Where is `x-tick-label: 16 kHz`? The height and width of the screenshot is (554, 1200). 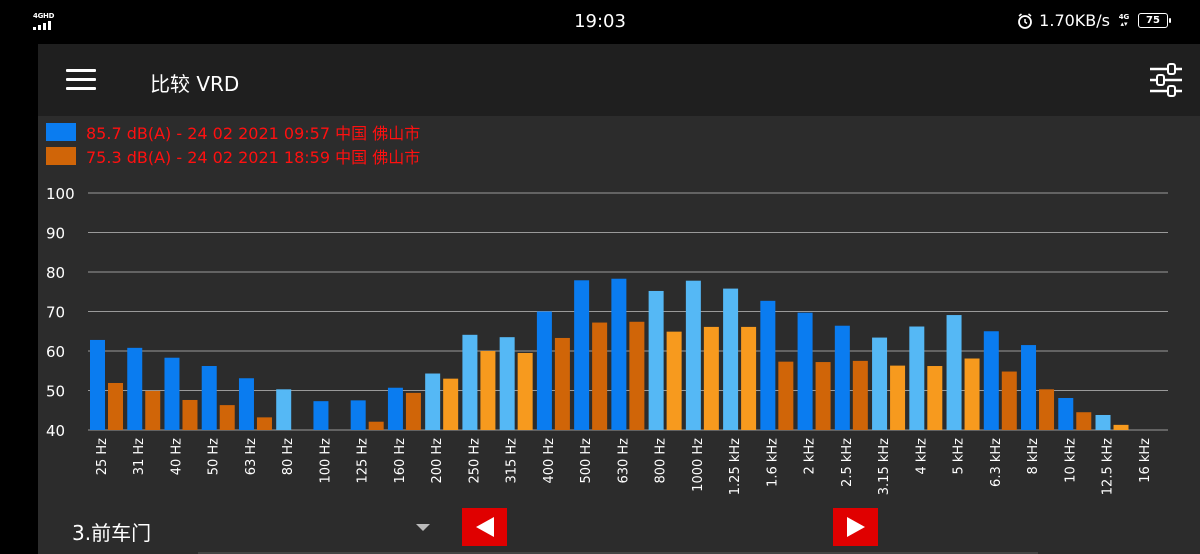 x-tick-label: 16 kHz is located at coordinates (1145, 460).